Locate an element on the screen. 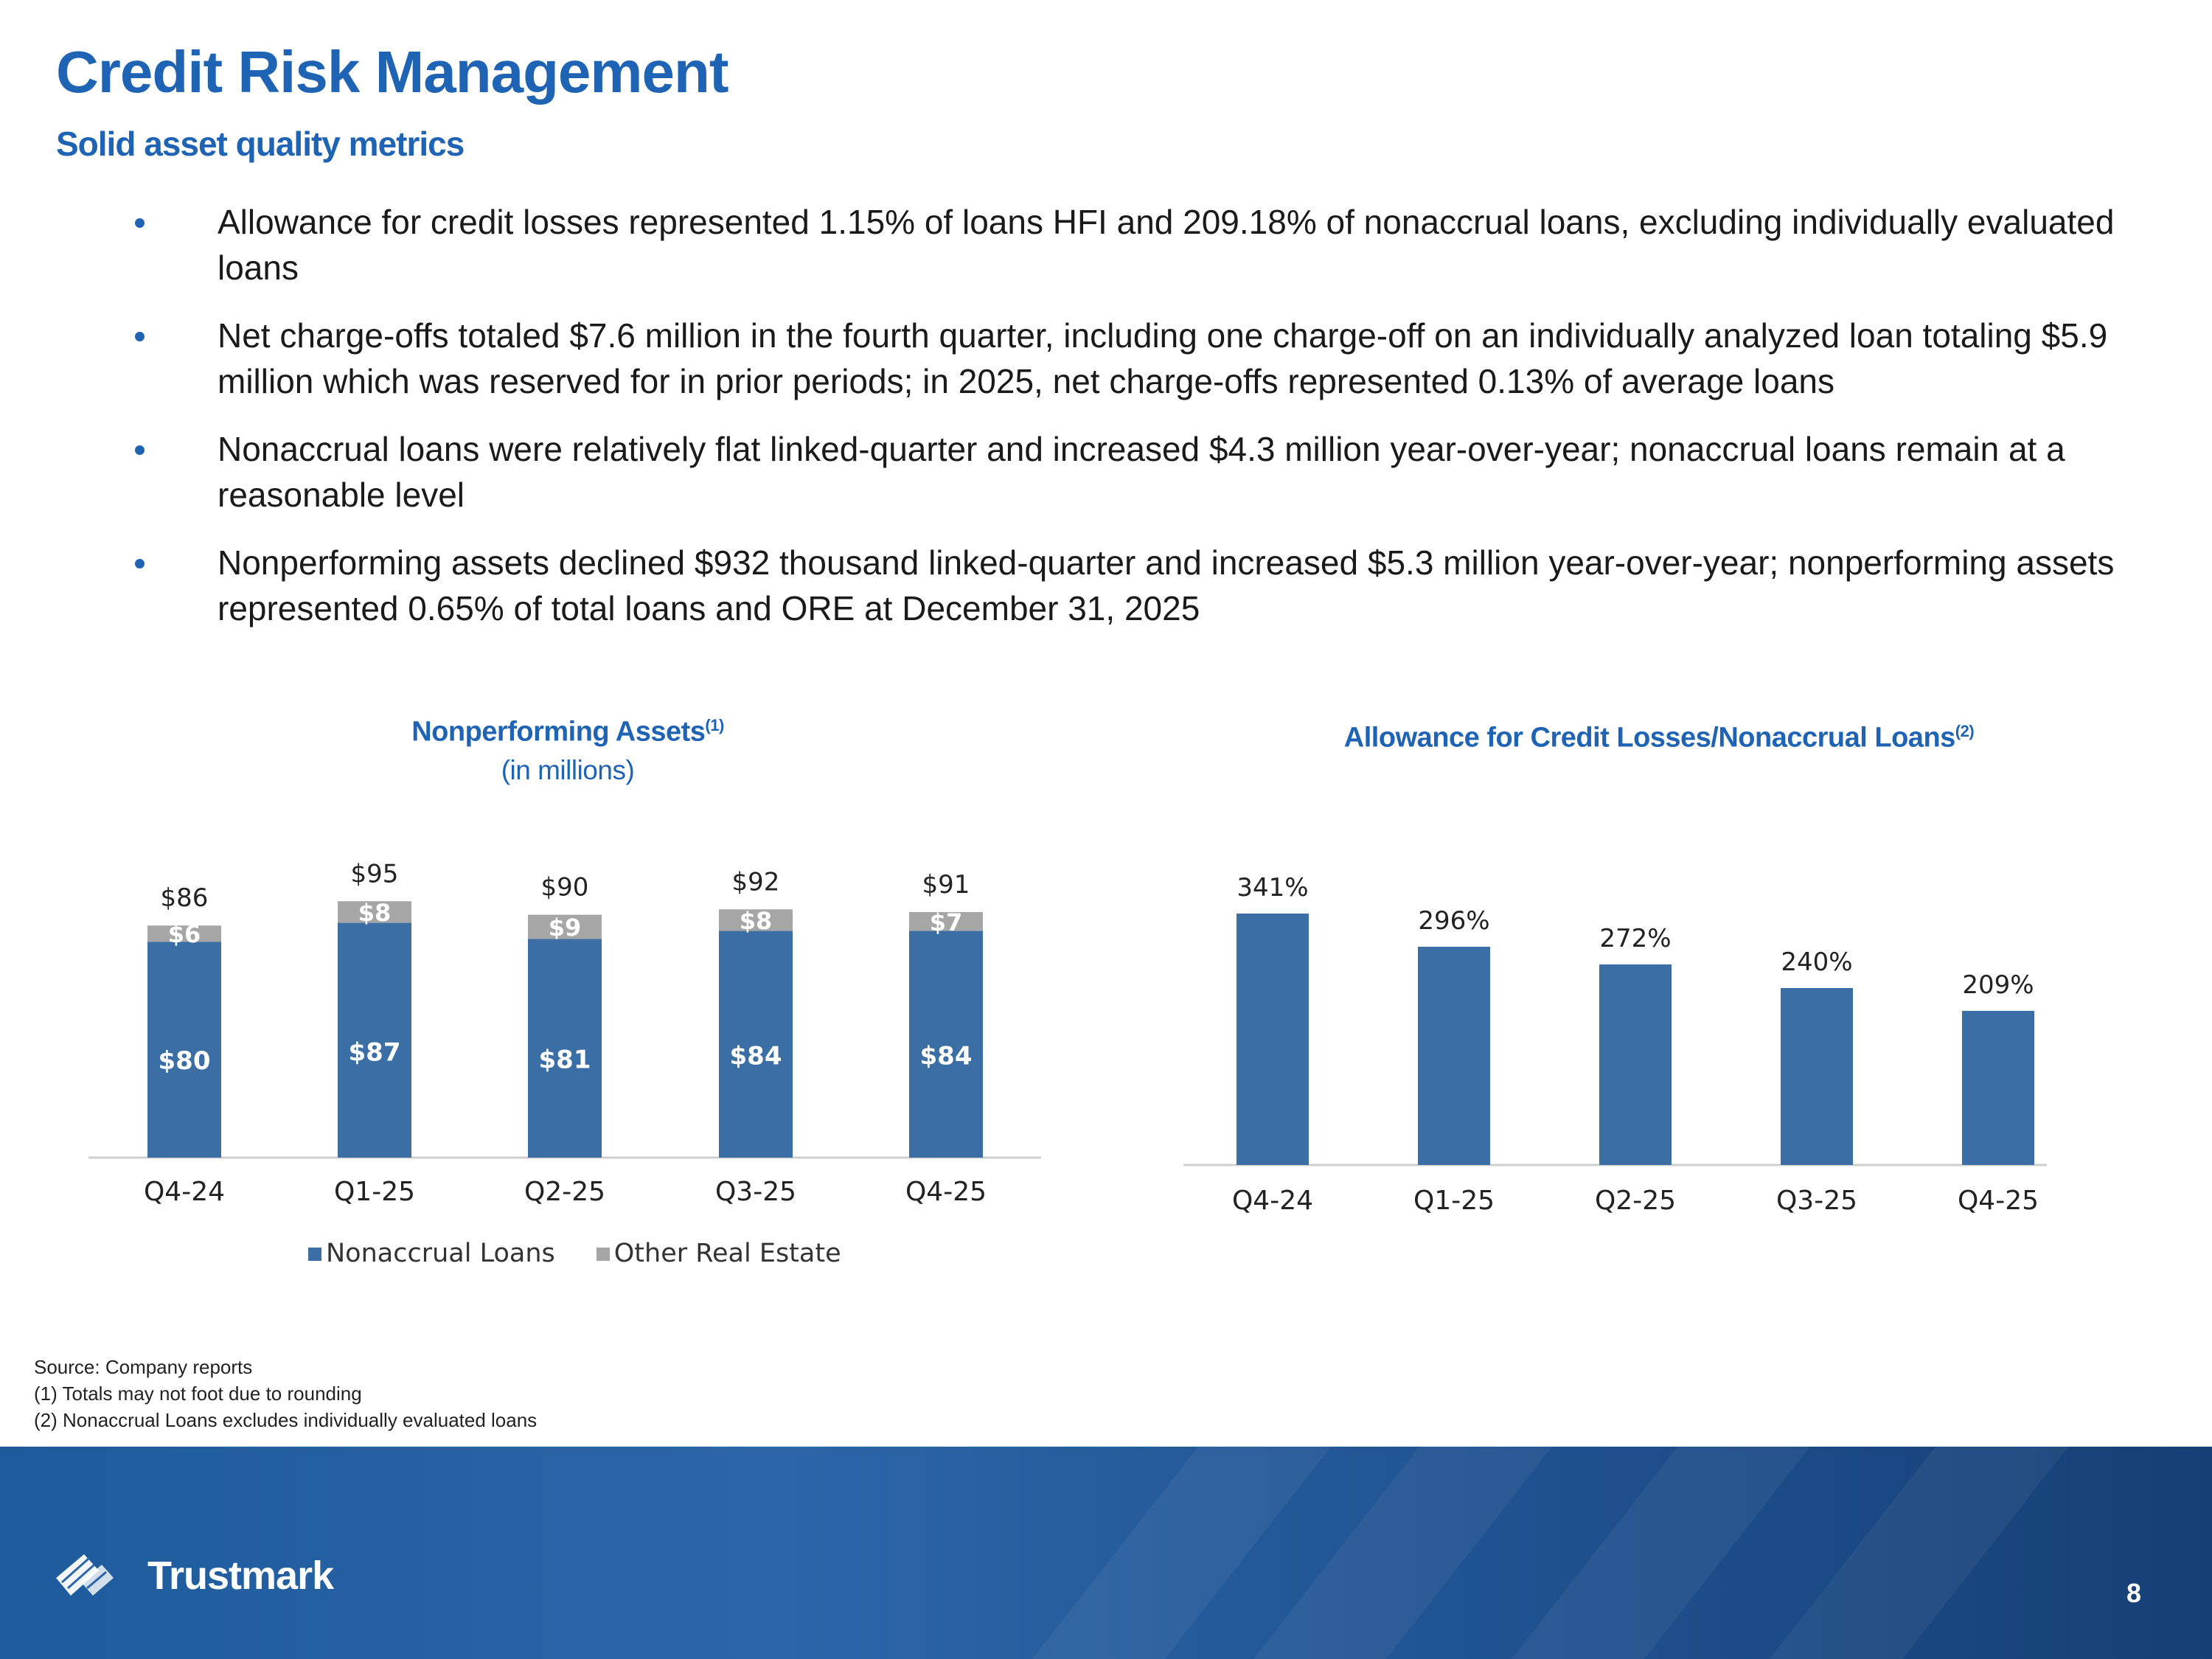 The width and height of the screenshot is (2212, 1659). legend-item-nonaccrual: Nonaccrual Loans is located at coordinates (431, 1253).